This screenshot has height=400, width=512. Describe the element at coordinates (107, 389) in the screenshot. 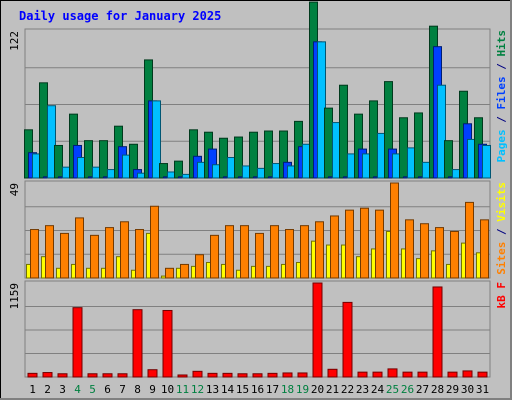

I see `x-tick-label-day-6: 6` at that location.